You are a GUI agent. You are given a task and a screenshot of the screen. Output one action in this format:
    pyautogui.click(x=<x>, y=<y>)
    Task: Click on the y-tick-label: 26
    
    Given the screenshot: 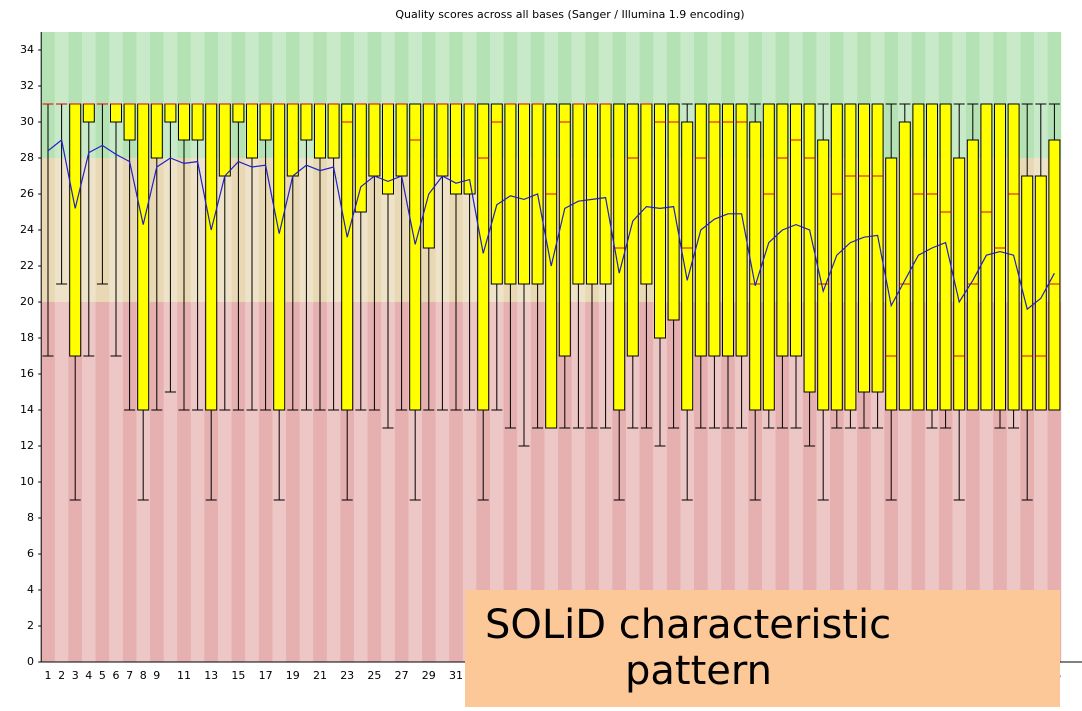 What is the action you would take?
    pyautogui.click(x=27, y=193)
    